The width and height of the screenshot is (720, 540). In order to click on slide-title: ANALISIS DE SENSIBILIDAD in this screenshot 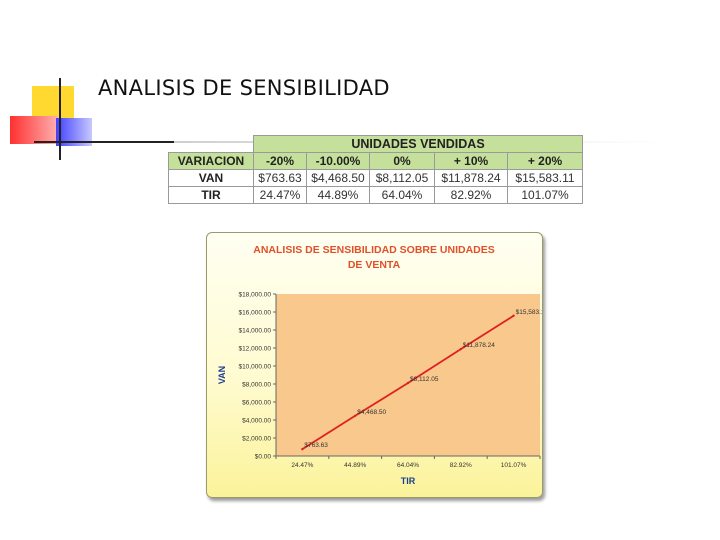, I will do `click(244, 88)`.